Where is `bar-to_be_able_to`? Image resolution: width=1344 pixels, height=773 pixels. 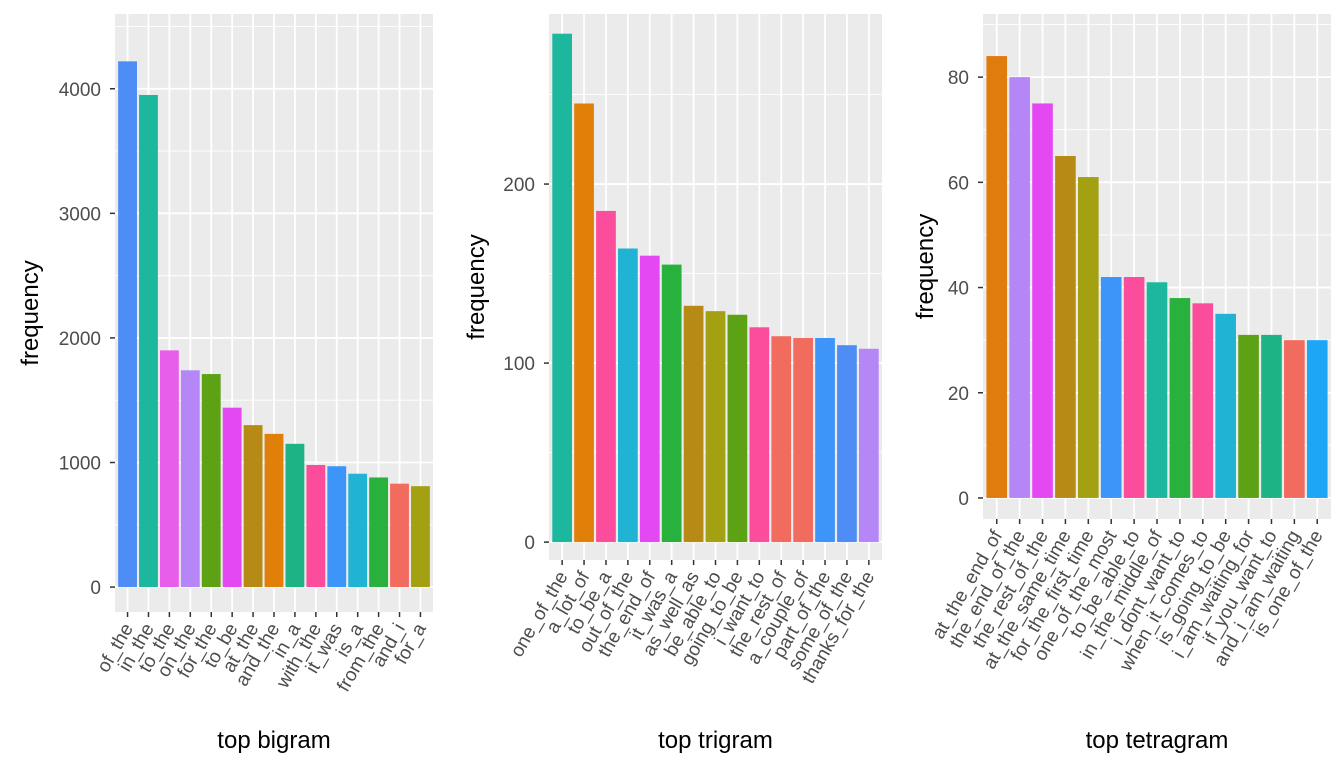
bar-to_be_able_to is located at coordinates (1134, 387).